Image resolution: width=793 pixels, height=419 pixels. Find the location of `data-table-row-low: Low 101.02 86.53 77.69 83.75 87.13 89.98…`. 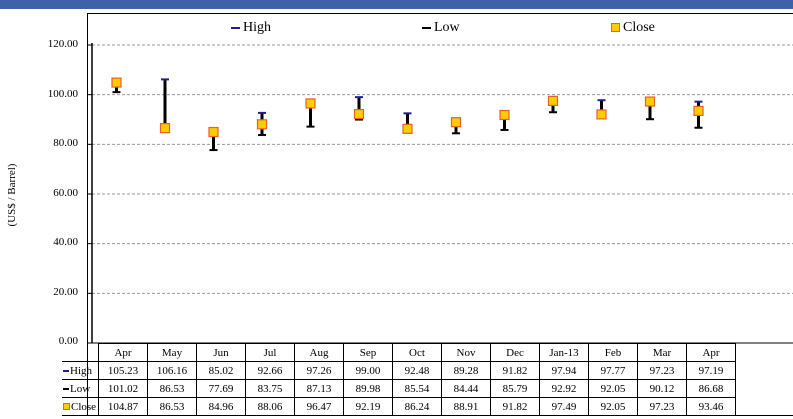

data-table-row-low: Low 101.02 86.53 77.69 83.75 87.13 89.98… is located at coordinates (399, 388).